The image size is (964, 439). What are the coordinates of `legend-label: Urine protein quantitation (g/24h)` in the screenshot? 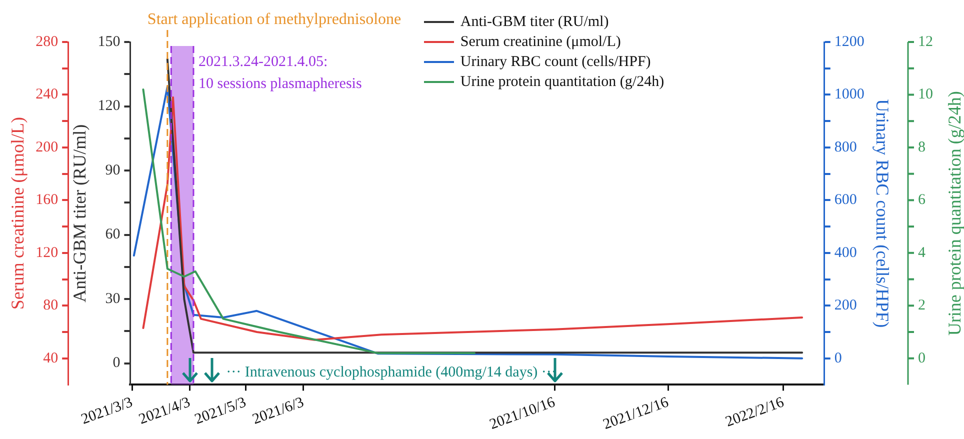 It's located at (562, 82).